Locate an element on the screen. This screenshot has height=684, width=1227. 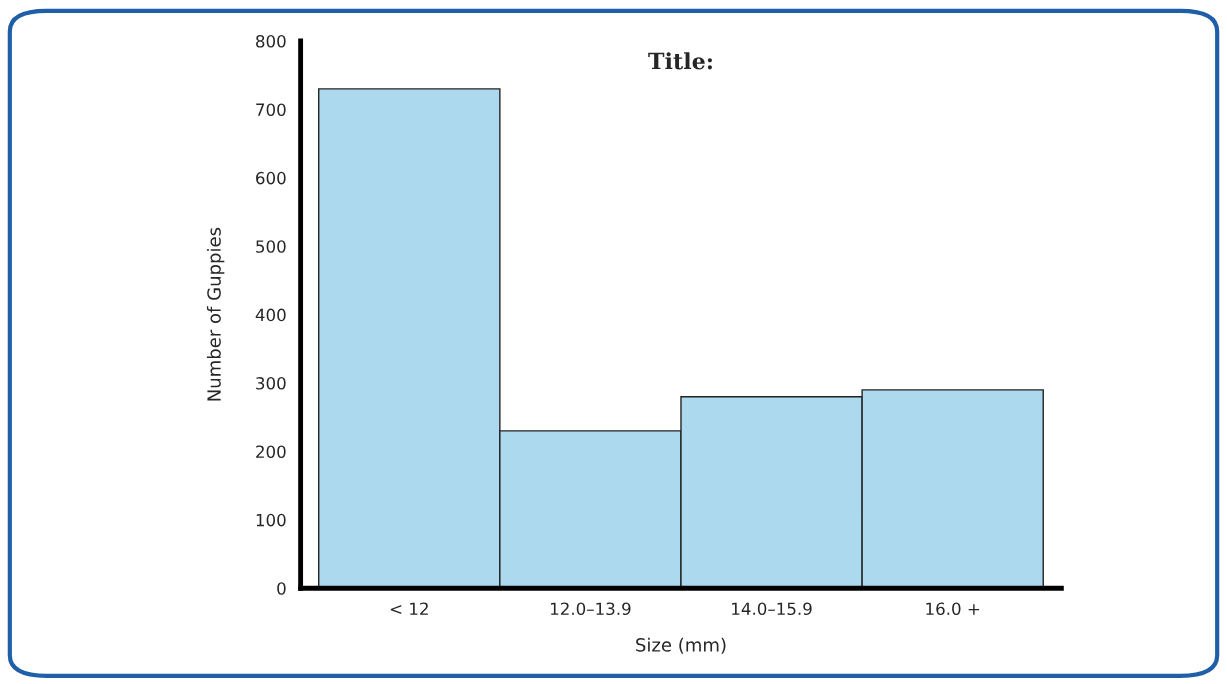
y-tick-label: 0 is located at coordinates (281, 588).